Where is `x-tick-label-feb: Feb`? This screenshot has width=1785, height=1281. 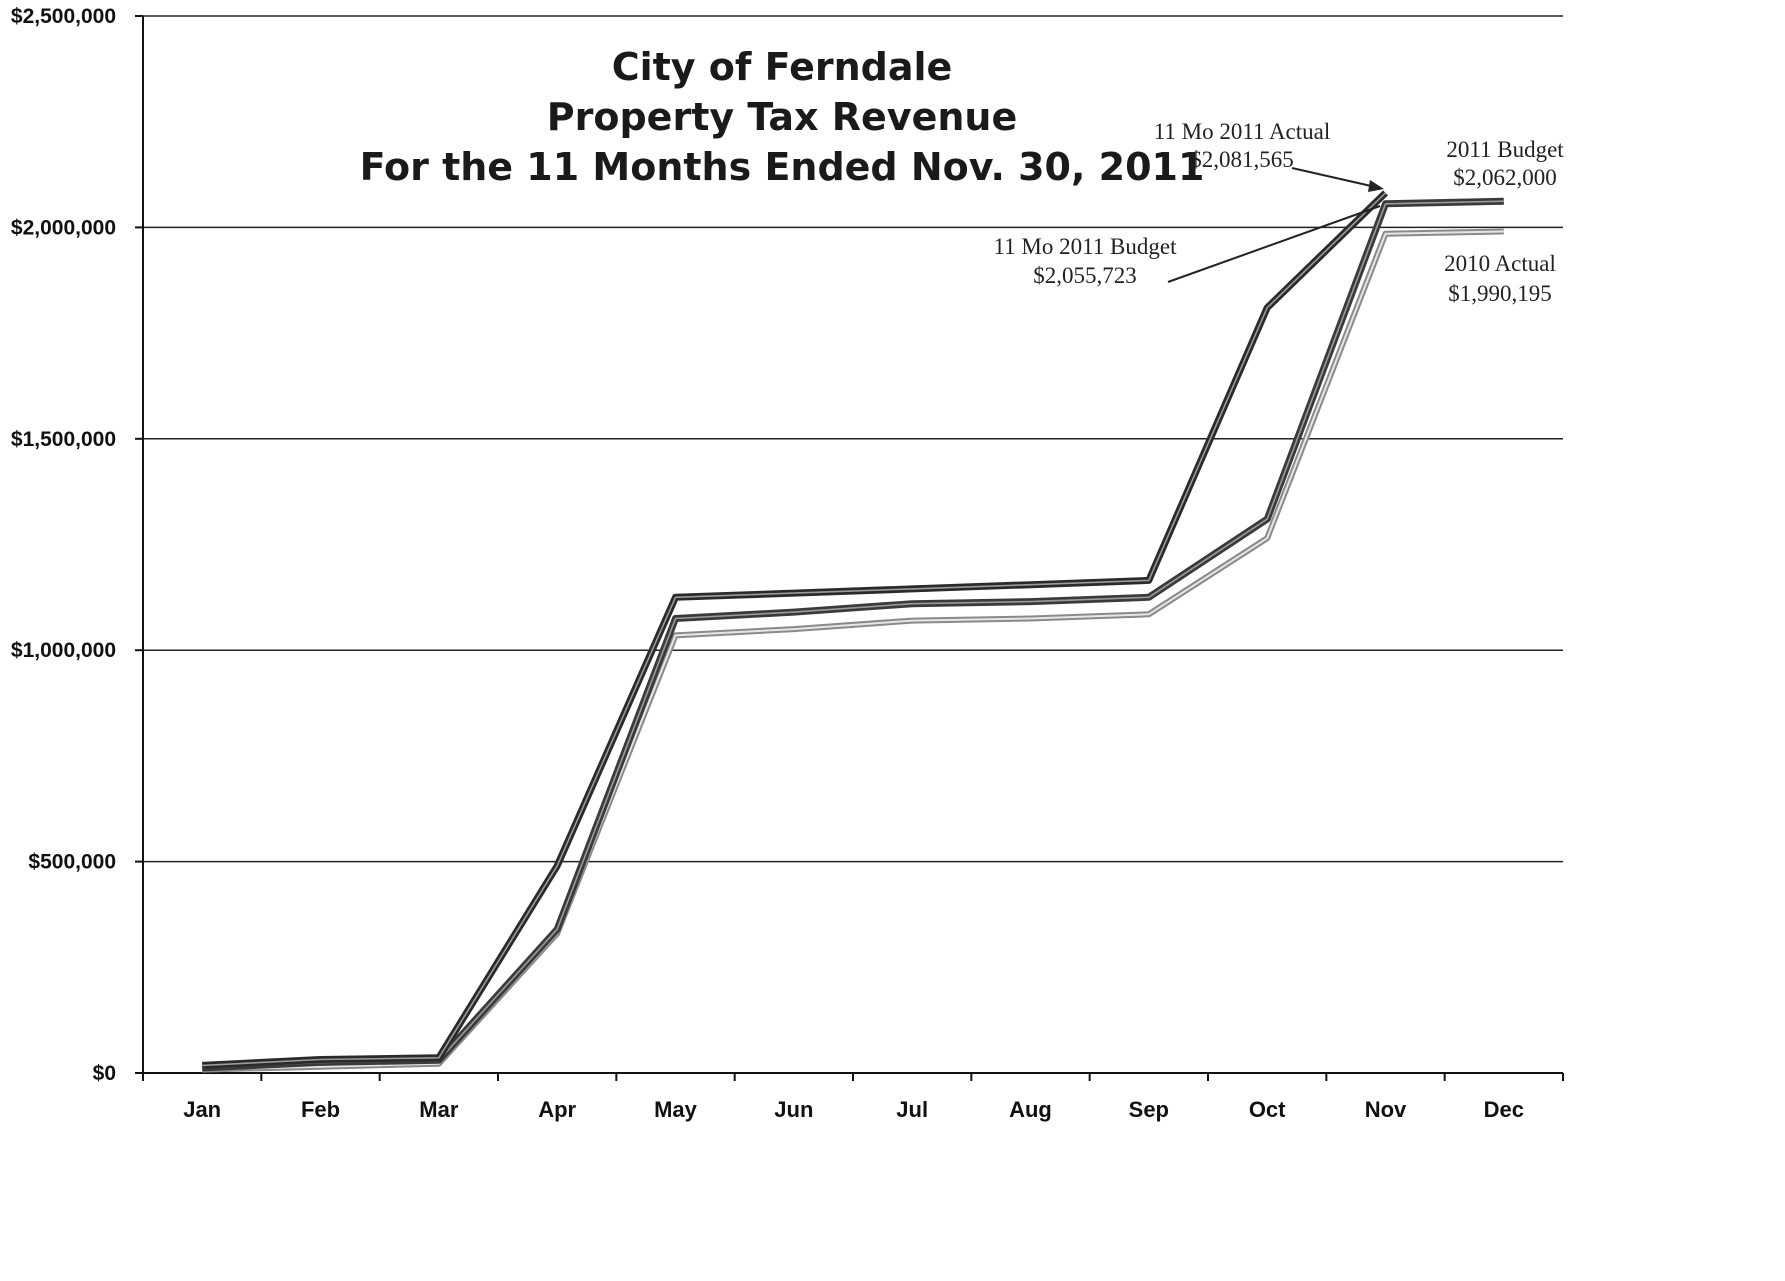 x-tick-label-feb: Feb is located at coordinates (320, 1109).